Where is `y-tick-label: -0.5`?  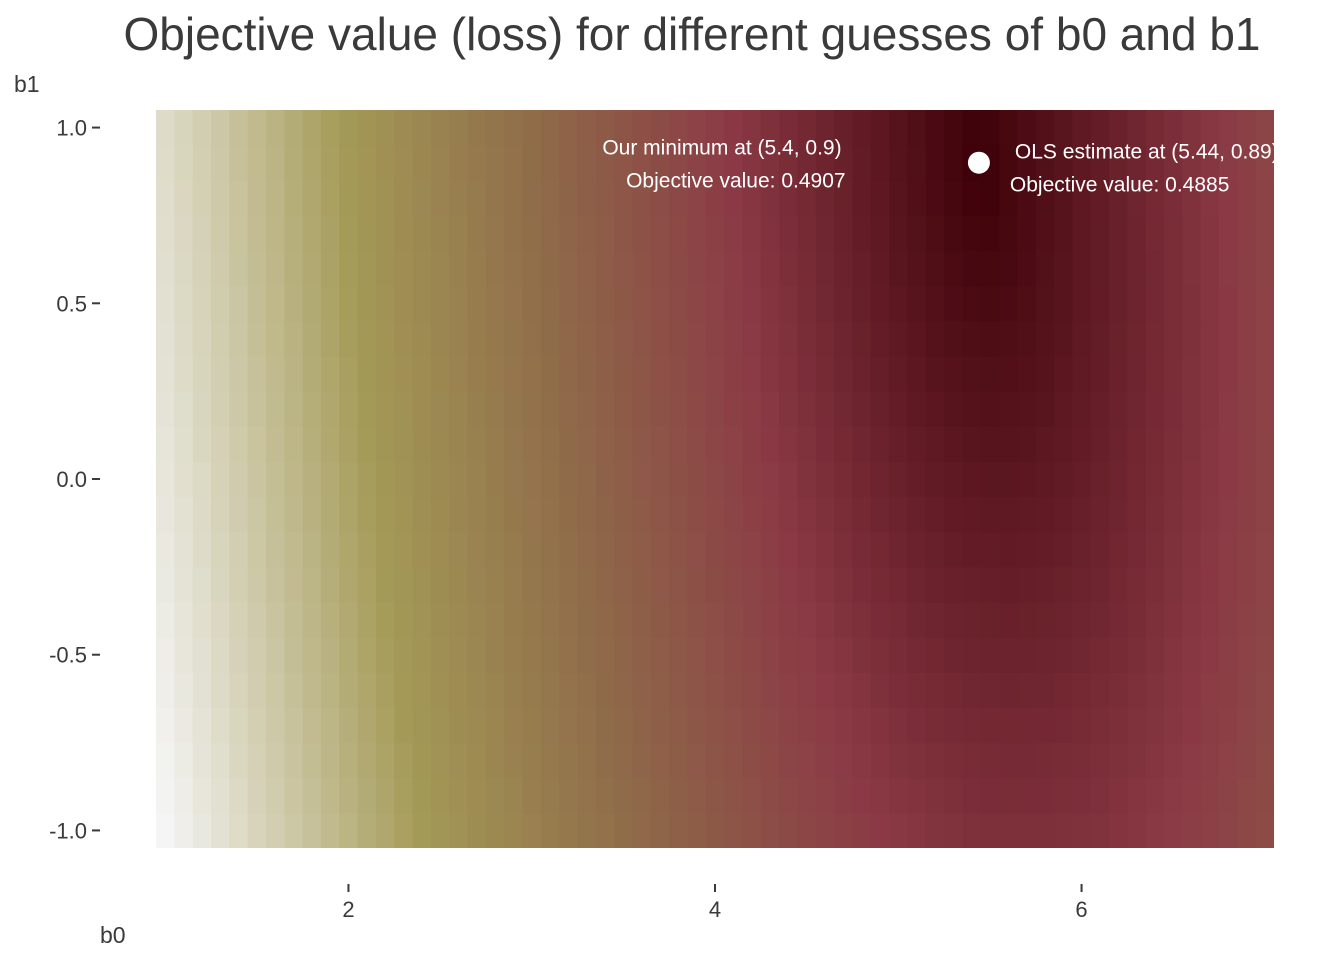 y-tick-label: -0.5 is located at coordinates (68, 655).